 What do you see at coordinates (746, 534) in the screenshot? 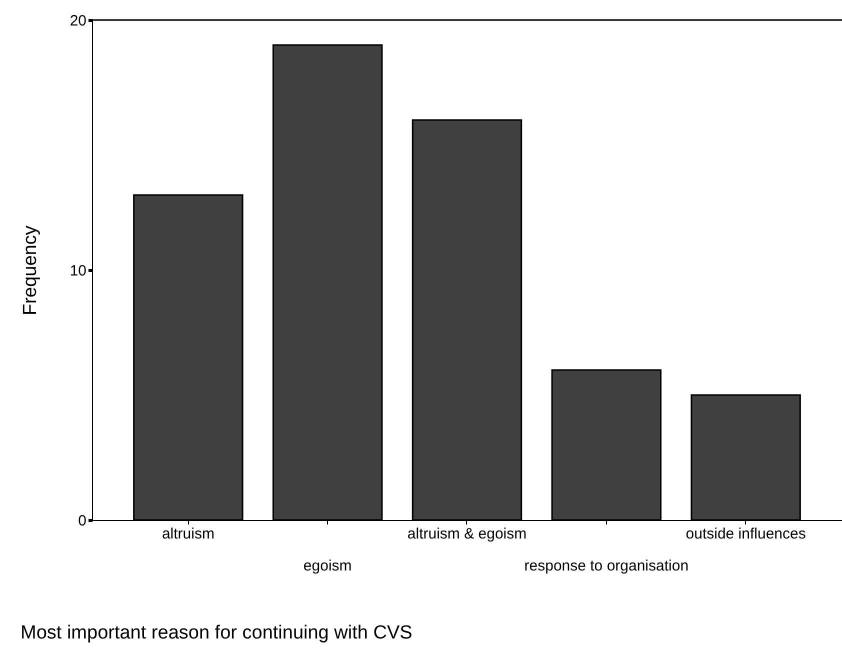
I see `x-tick-label: outside influences` at bounding box center [746, 534].